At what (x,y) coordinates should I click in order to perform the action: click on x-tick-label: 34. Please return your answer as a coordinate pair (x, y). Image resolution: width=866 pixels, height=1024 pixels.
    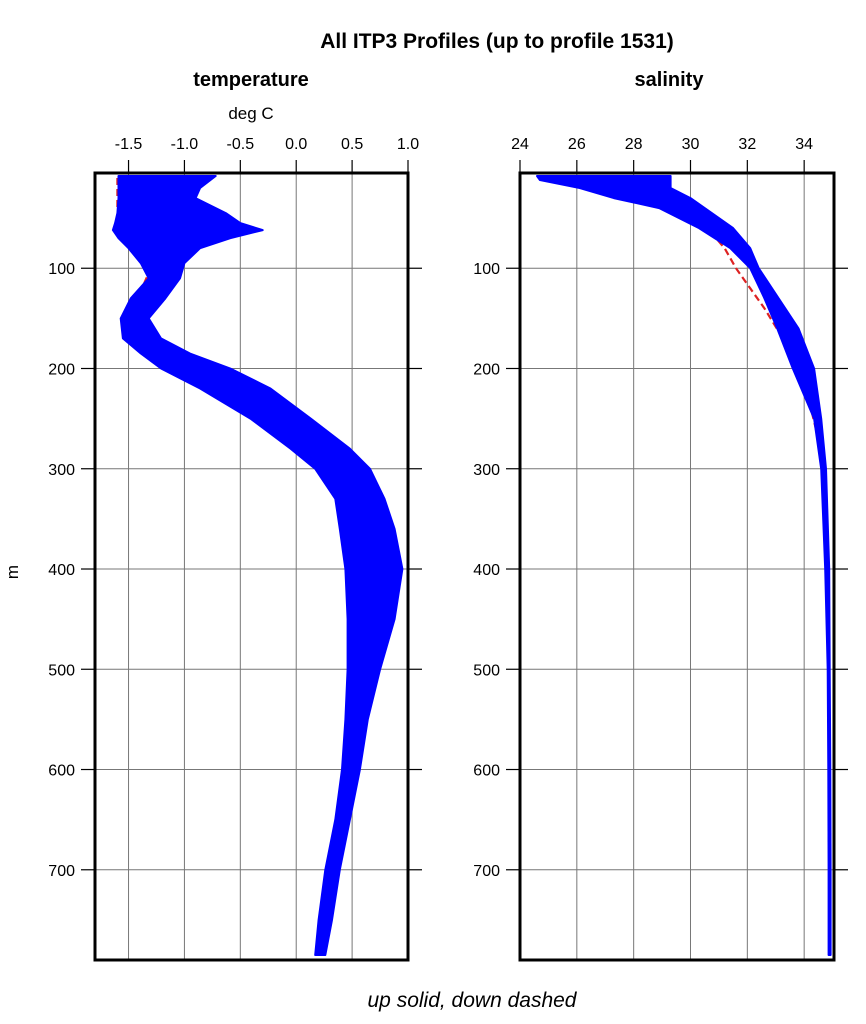
    Looking at the image, I should click on (804, 144).